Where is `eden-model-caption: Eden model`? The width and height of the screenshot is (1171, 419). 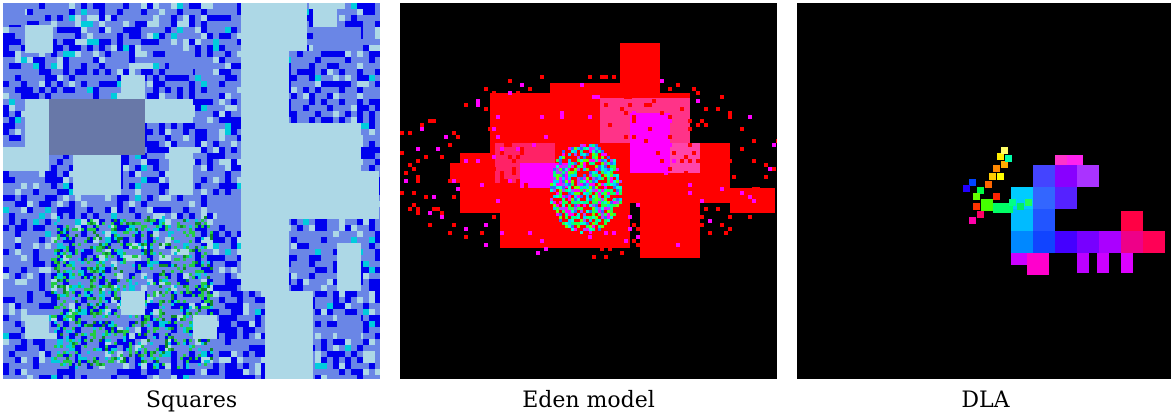
eden-model-caption: Eden model is located at coordinates (588, 400).